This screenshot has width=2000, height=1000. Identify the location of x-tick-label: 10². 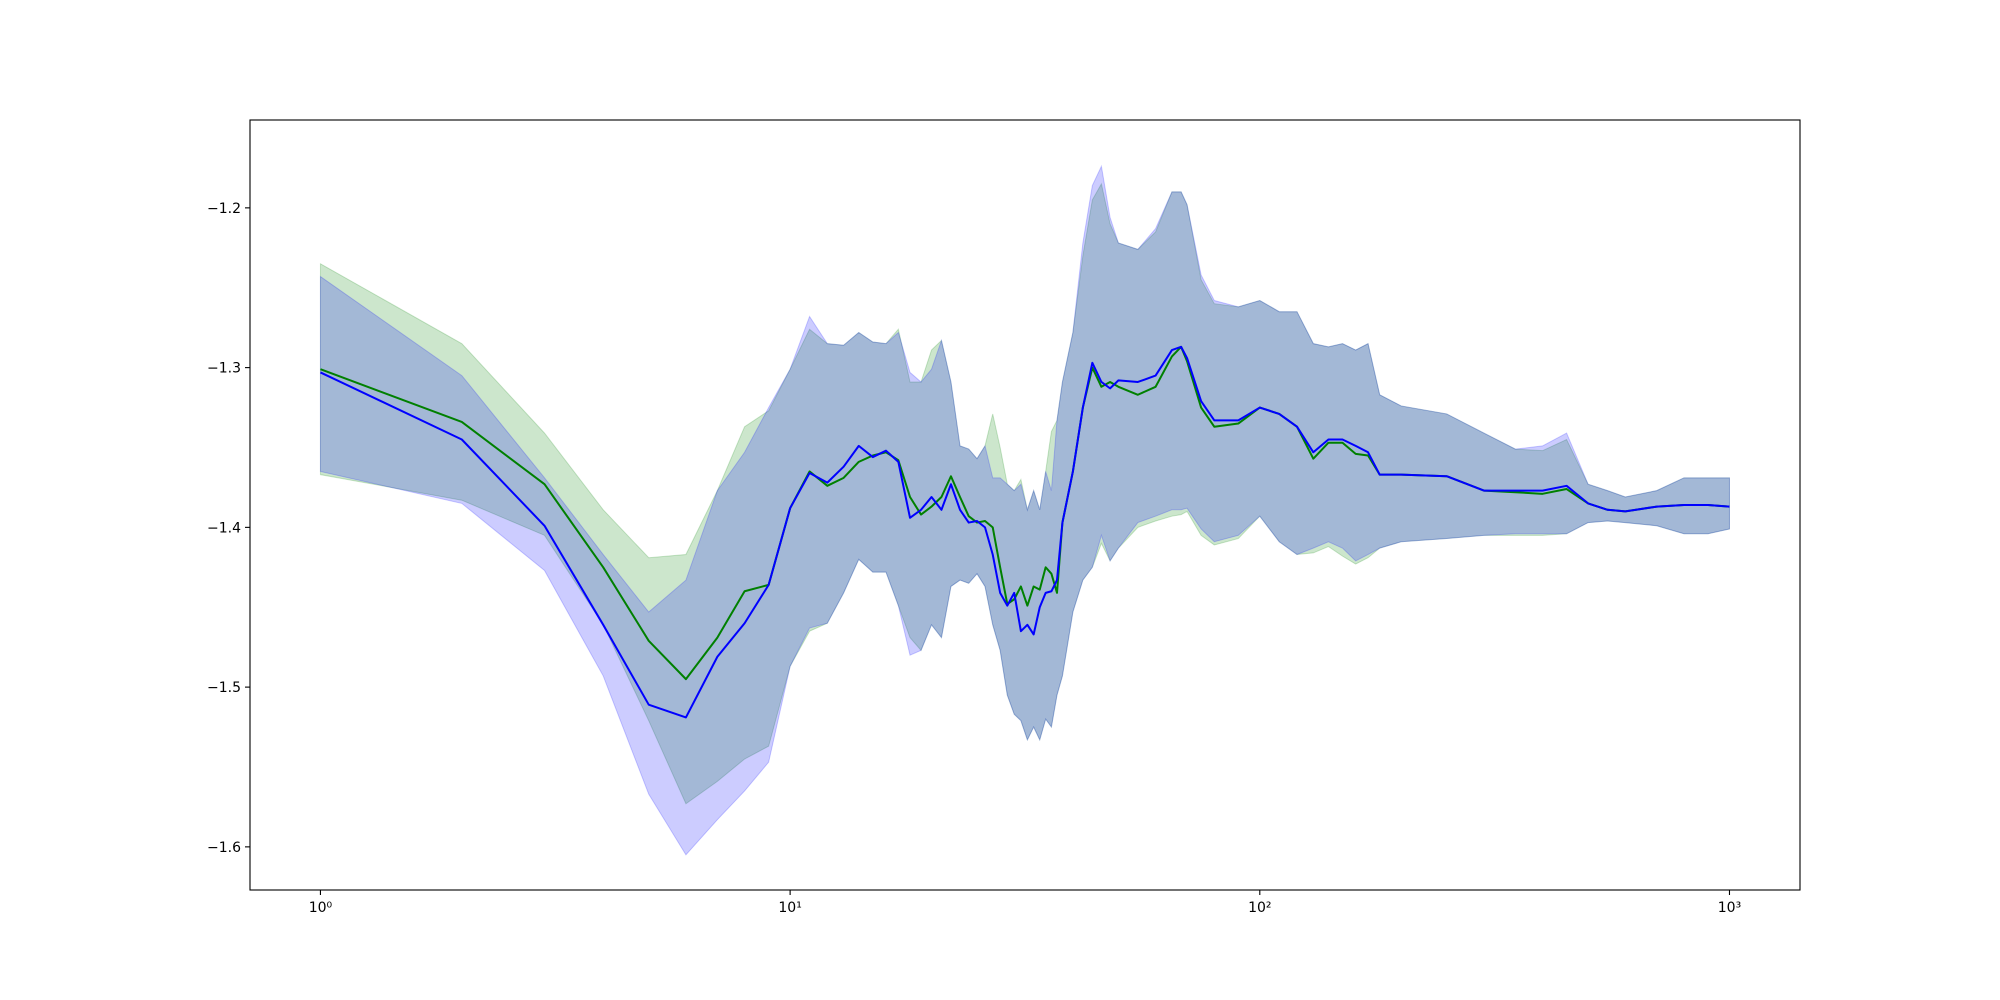
(1259, 908).